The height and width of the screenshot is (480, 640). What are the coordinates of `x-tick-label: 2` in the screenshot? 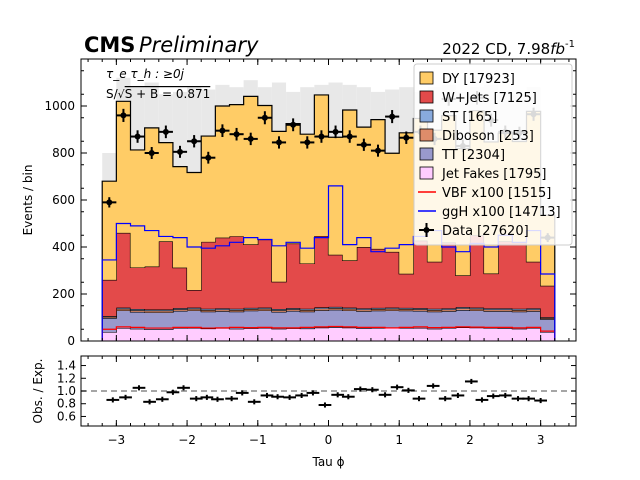 It's located at (470, 440).